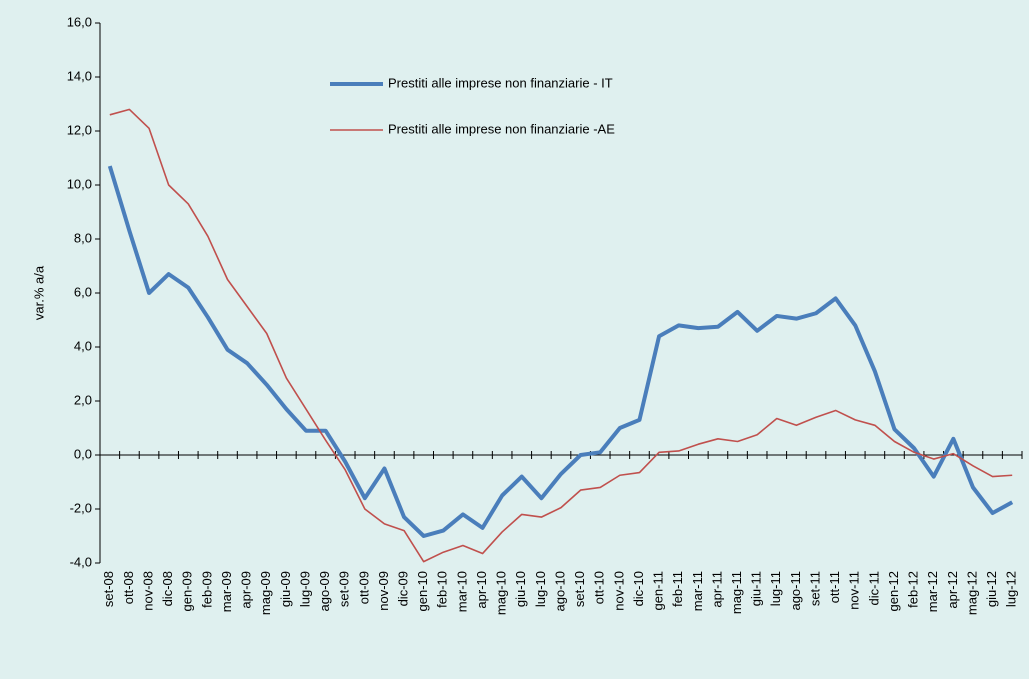 This screenshot has width=1029, height=679. I want to click on x-tick-label: lug-12, so click(1011, 589).